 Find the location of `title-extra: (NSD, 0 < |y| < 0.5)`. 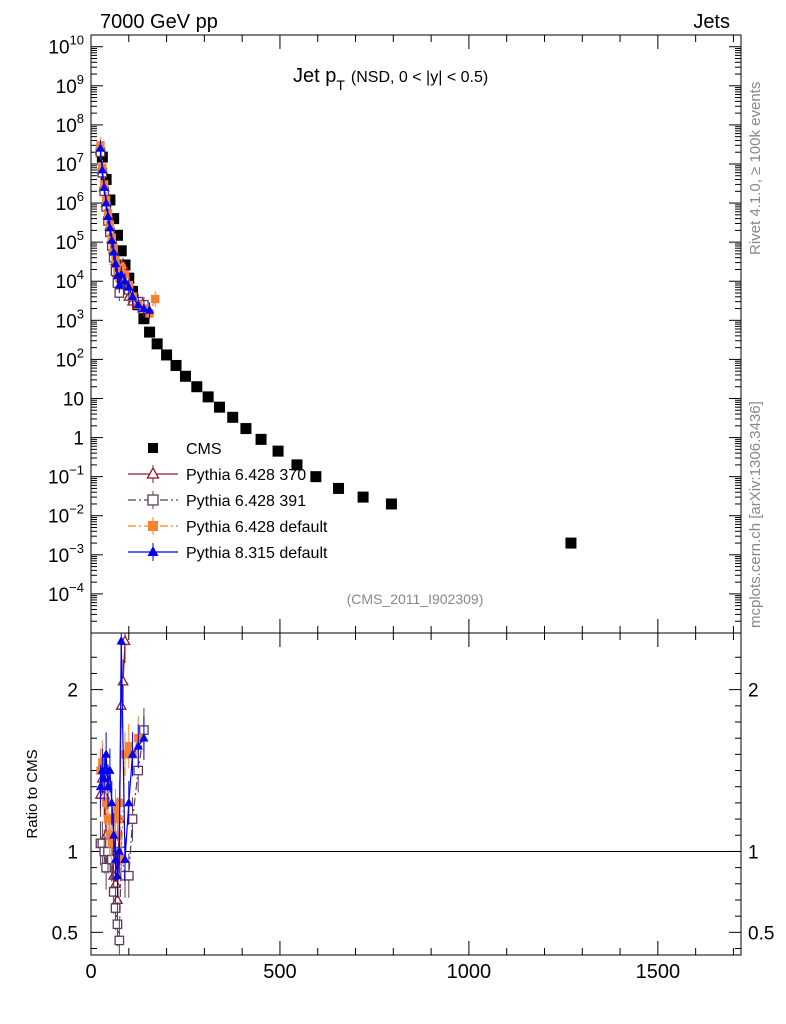

title-extra: (NSD, 0 < |y| < 0.5) is located at coordinates (419, 77).